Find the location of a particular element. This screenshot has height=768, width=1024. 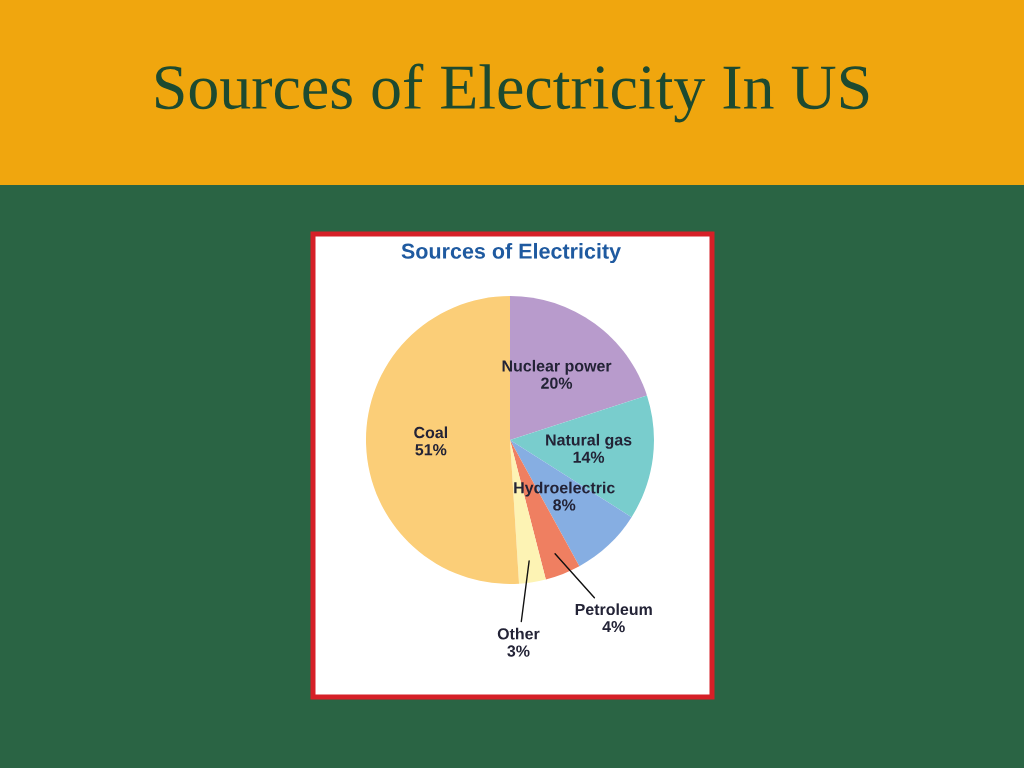

pie-slice is located at coordinates (582, 456).